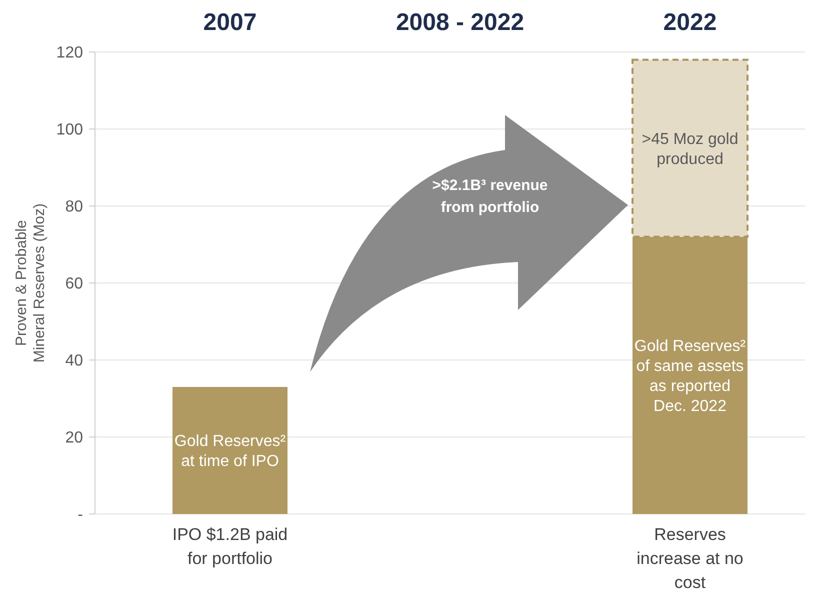  What do you see at coordinates (30, 283) in the screenshot?
I see `y-axis-title: Proven & Probable Mineral Reserves (Moz)` at bounding box center [30, 283].